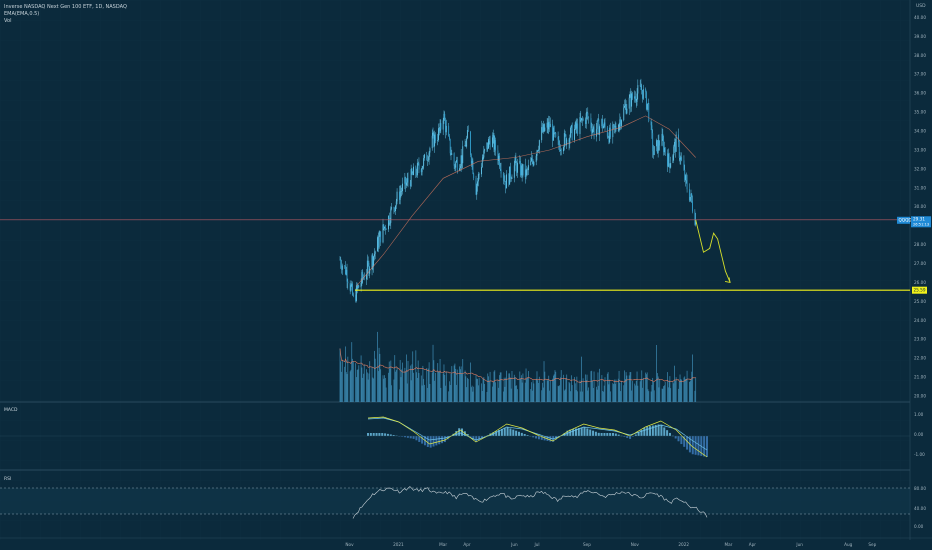  Describe the element at coordinates (713, 251) in the screenshot. I see `projection-arrow-path` at that location.